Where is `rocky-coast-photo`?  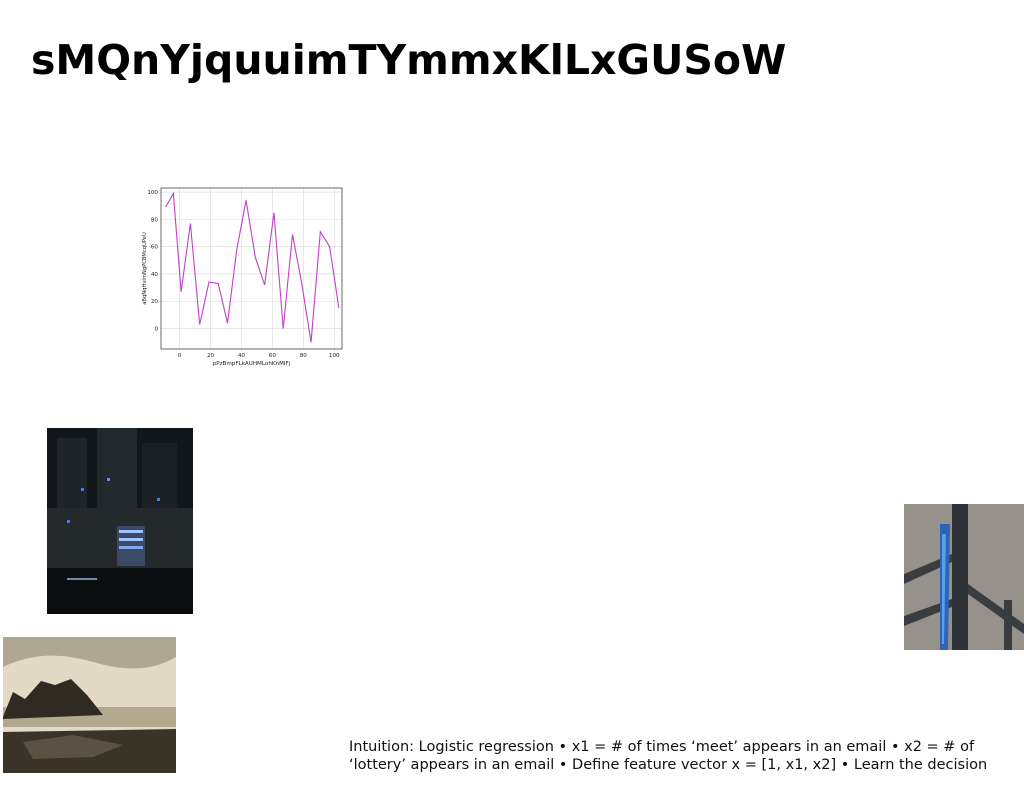 rocky-coast-photo is located at coordinates (89, 705).